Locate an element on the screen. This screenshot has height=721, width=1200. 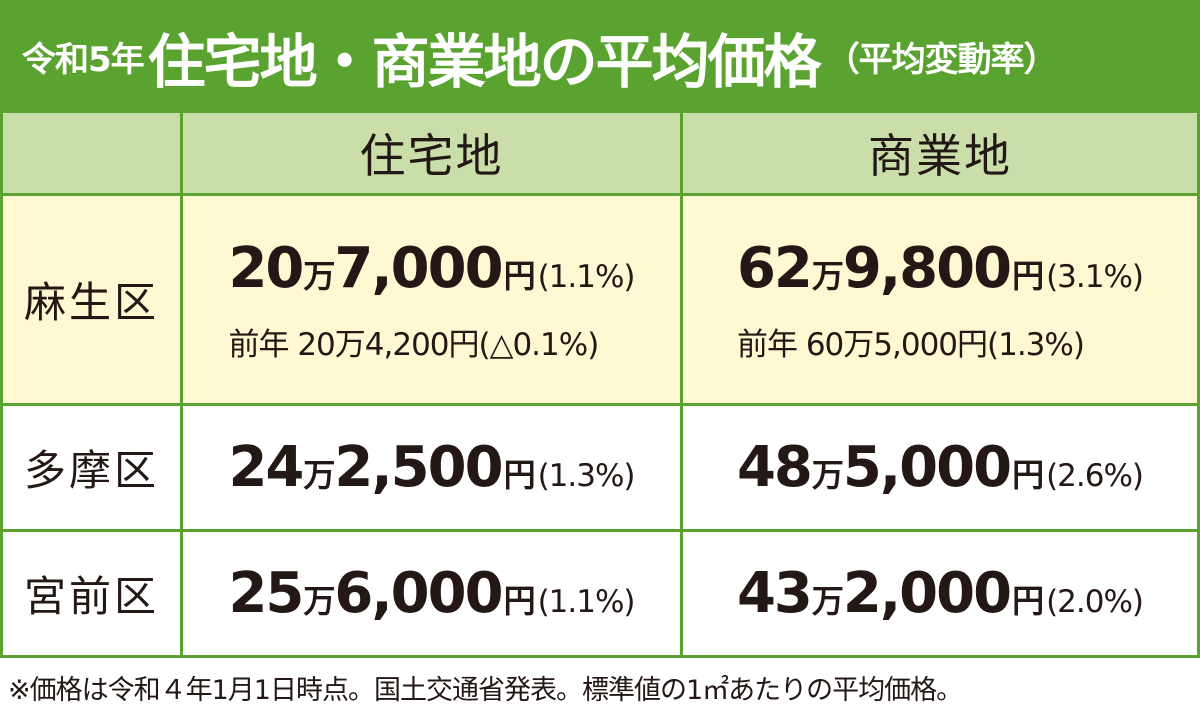
commercial-price: 62 万 9,800 円 (3.1%) is located at coordinates (940, 268).